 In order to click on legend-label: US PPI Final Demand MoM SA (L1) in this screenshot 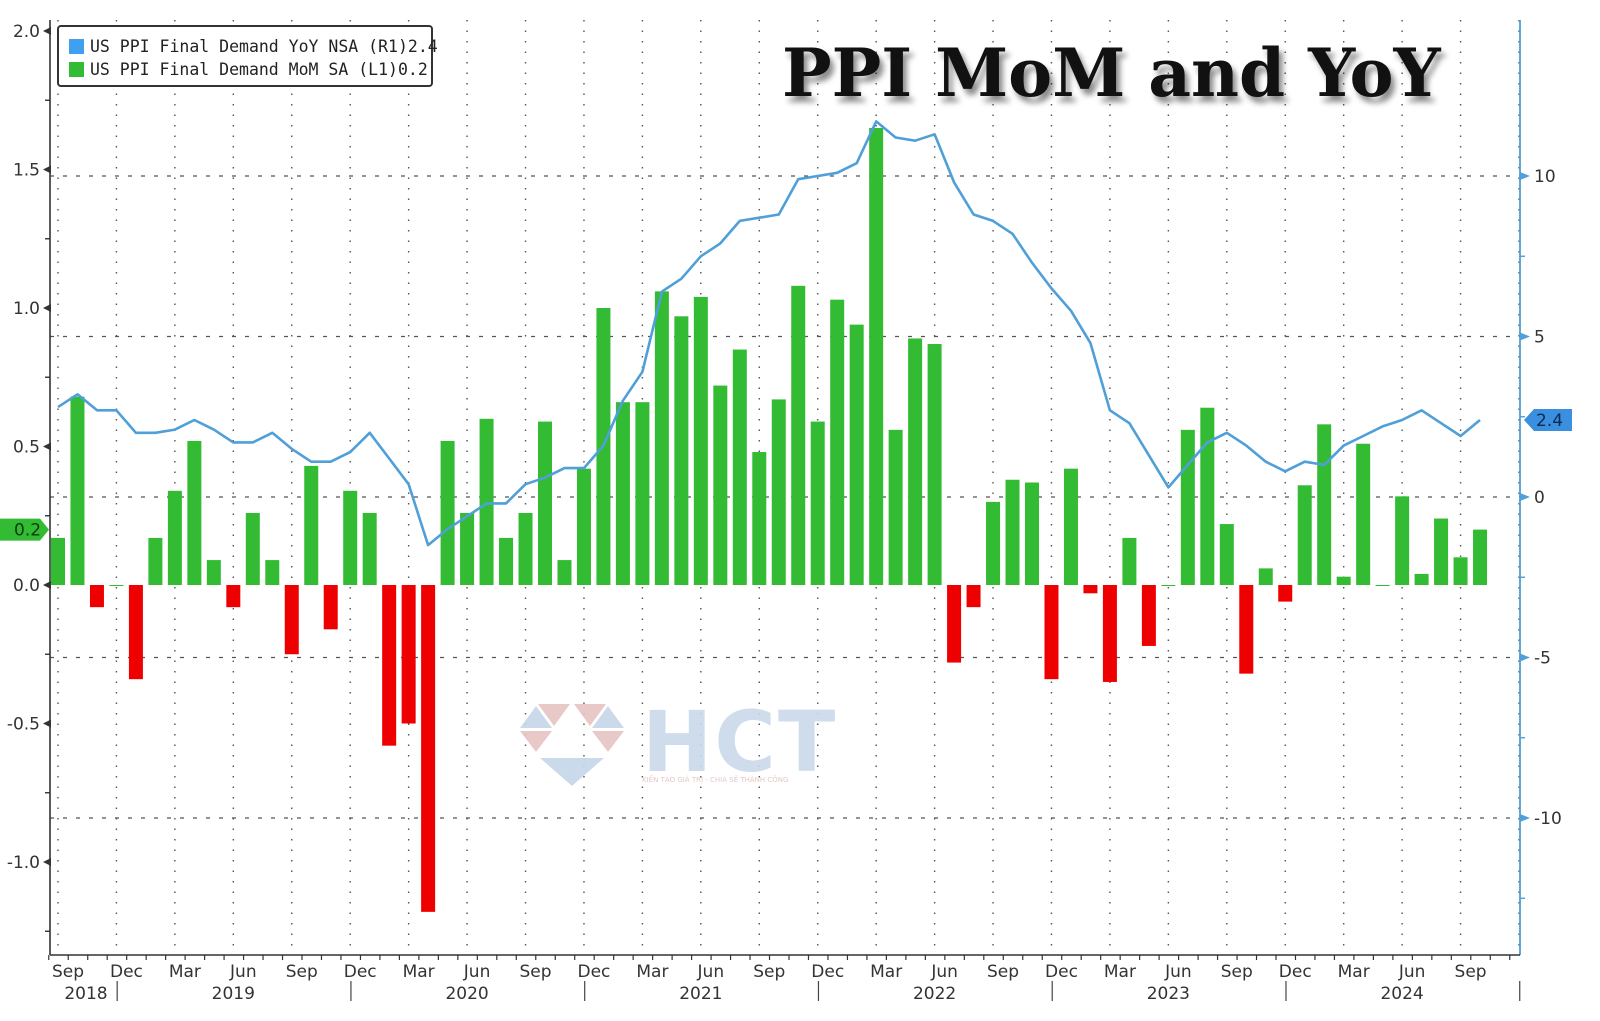, I will do `click(244, 69)`.